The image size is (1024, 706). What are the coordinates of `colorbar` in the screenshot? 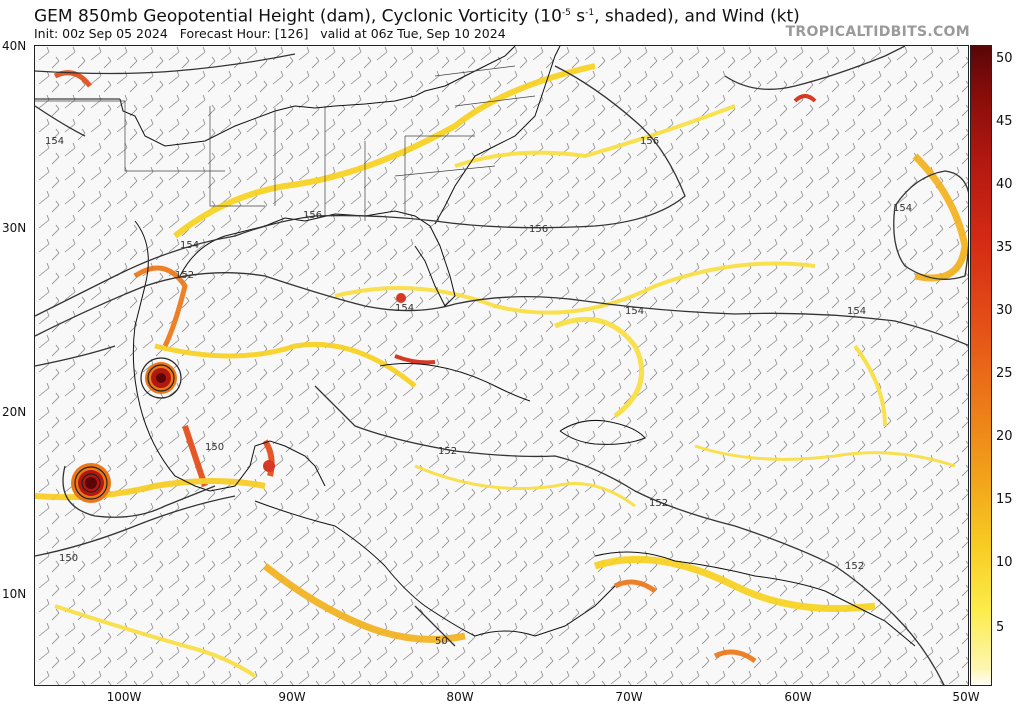 It's located at (981, 365).